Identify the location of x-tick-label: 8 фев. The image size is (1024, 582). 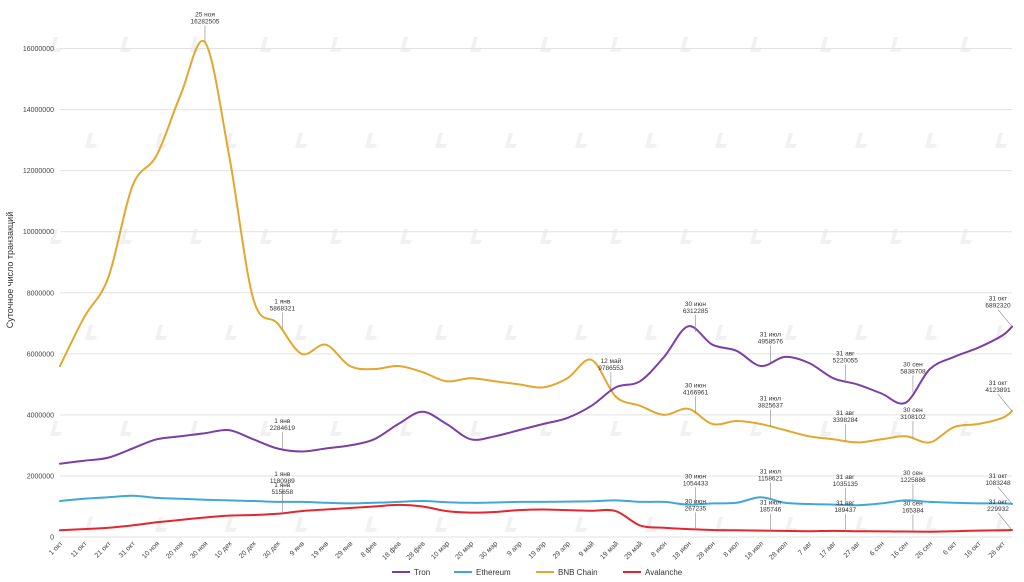
(369, 549).